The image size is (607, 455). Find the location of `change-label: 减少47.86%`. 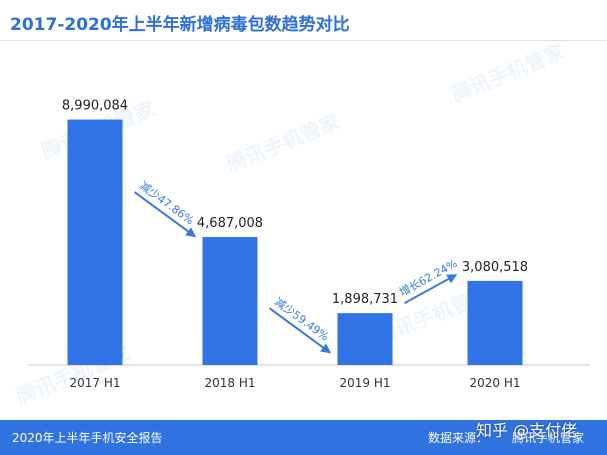

change-label: 减少47.86% is located at coordinates (166, 203).